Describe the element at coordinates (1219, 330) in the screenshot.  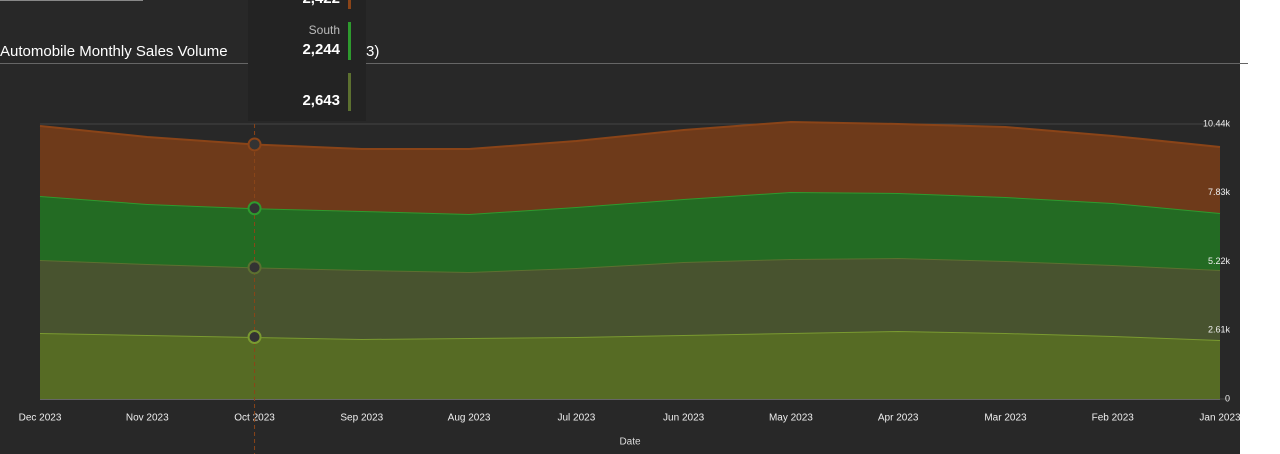
I see `y-tick-label: 2.61k` at that location.